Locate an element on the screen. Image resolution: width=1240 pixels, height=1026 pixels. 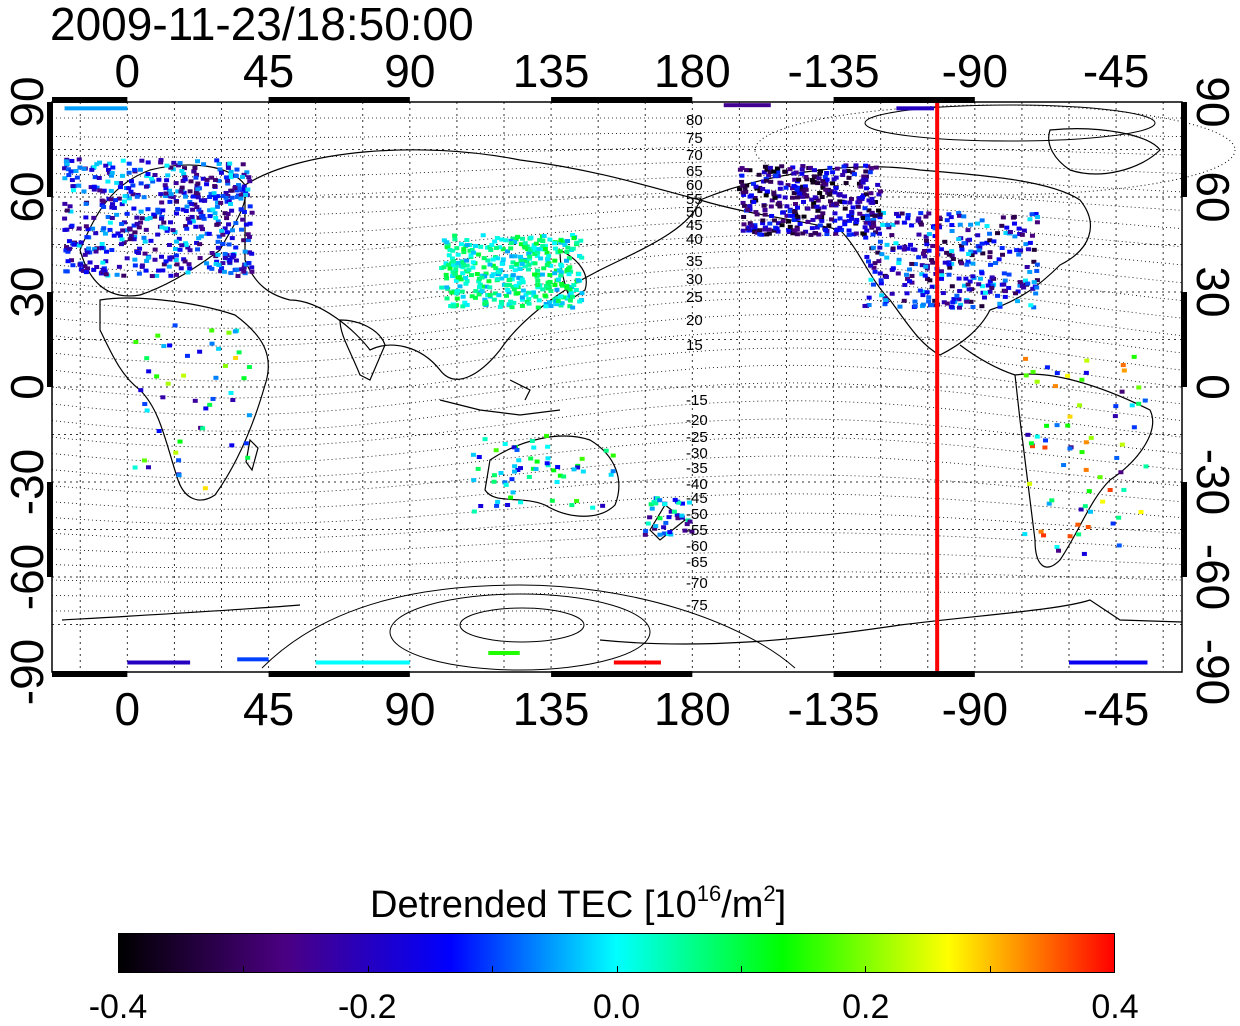
x-tick-label-bottom: 90 is located at coordinates (410, 709).